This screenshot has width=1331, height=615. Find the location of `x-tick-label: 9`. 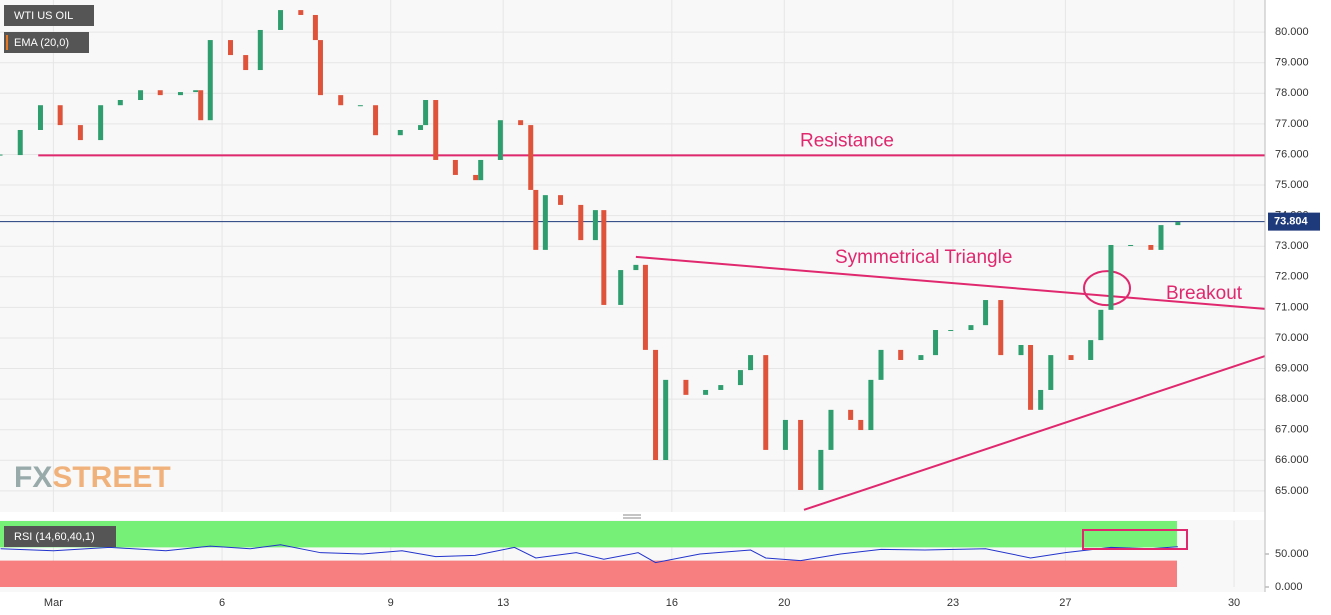

x-tick-label: 9 is located at coordinates (391, 603).